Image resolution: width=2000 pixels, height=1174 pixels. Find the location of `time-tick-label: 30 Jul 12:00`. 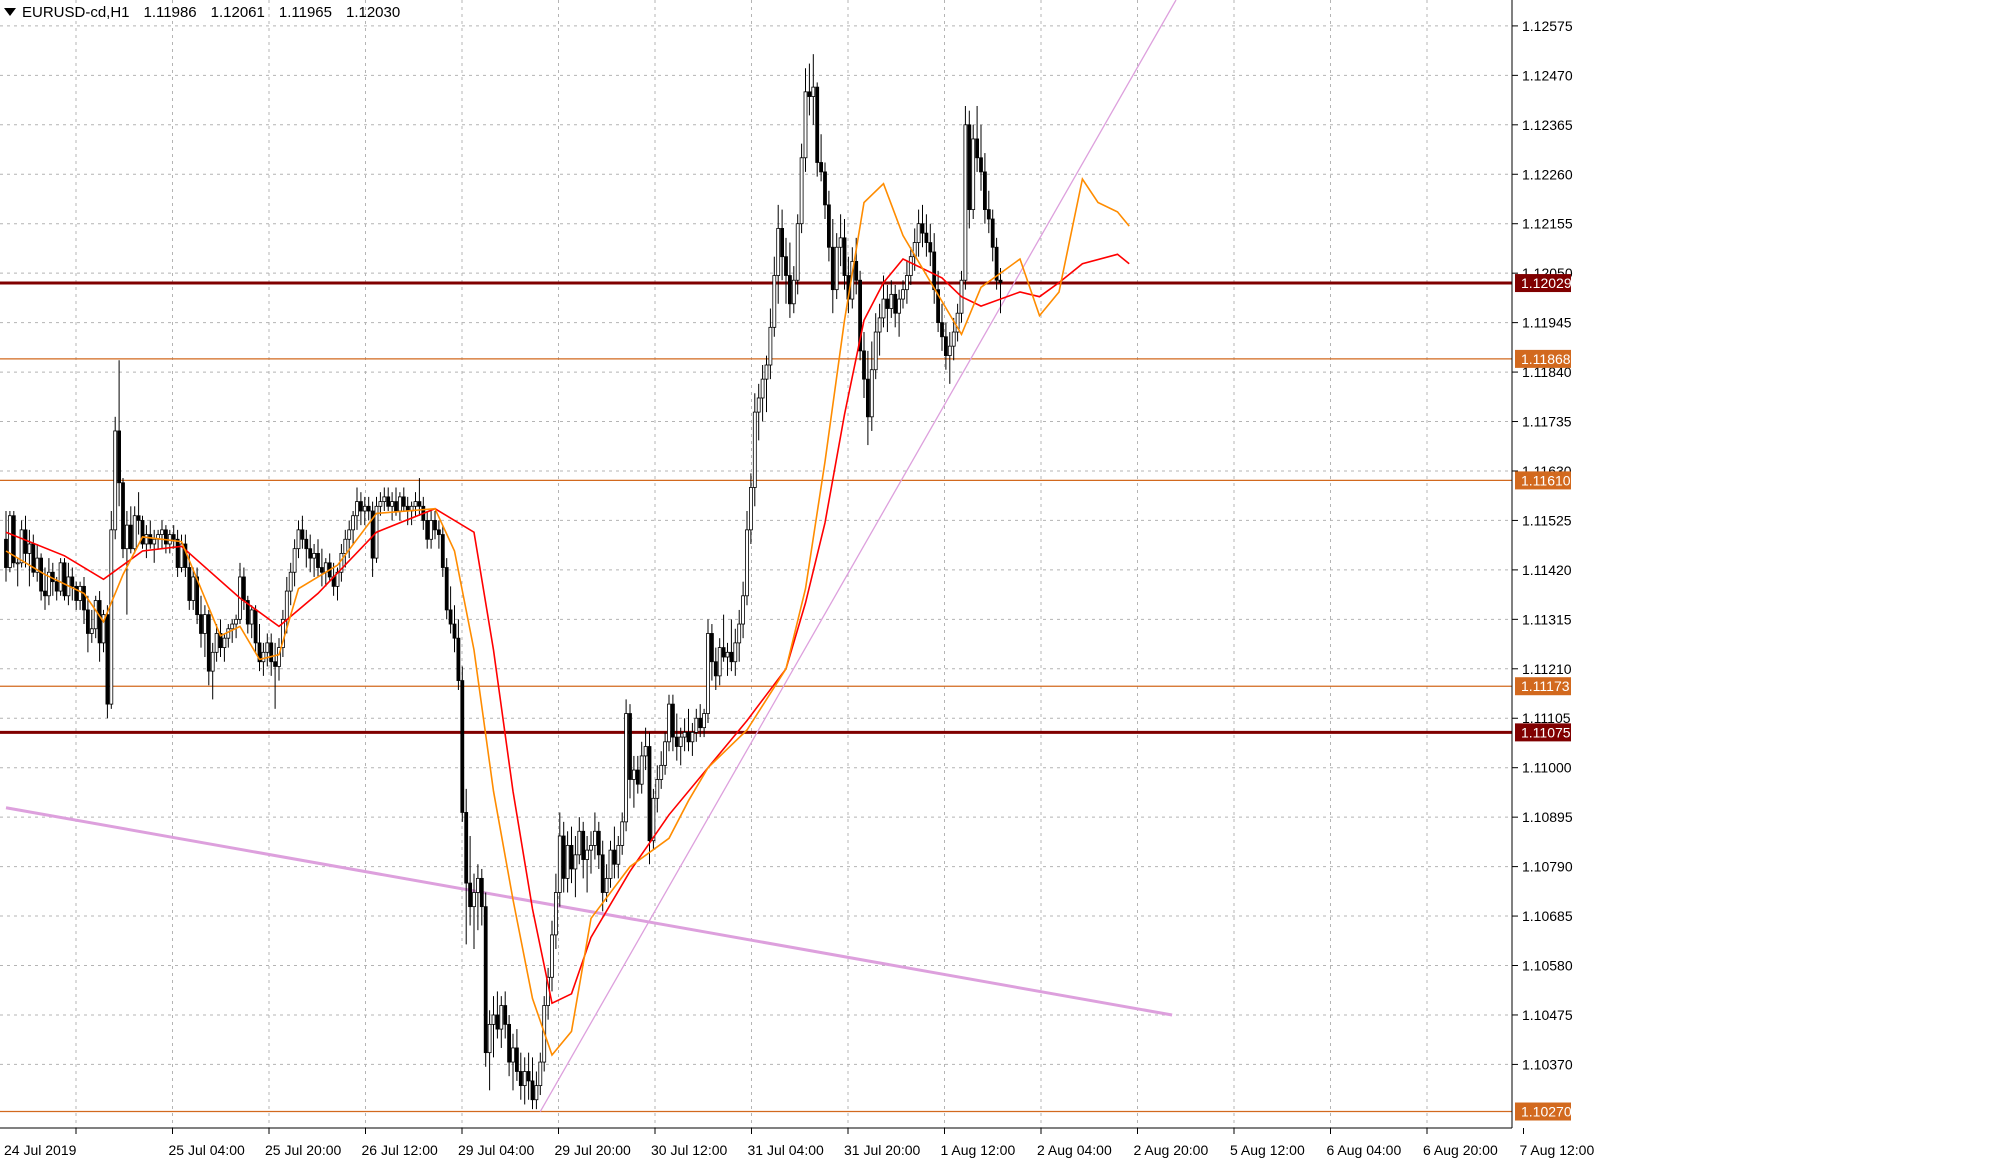

time-tick-label: 30 Jul 12:00 is located at coordinates (689, 1150).